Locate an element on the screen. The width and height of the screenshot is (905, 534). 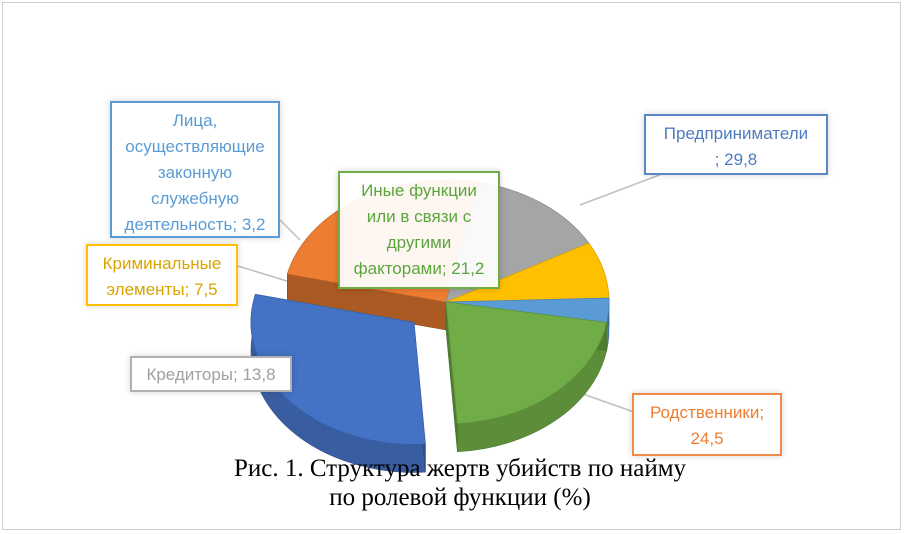
data-label-relatives: Родственники; 24,5 is located at coordinates (707, 424).